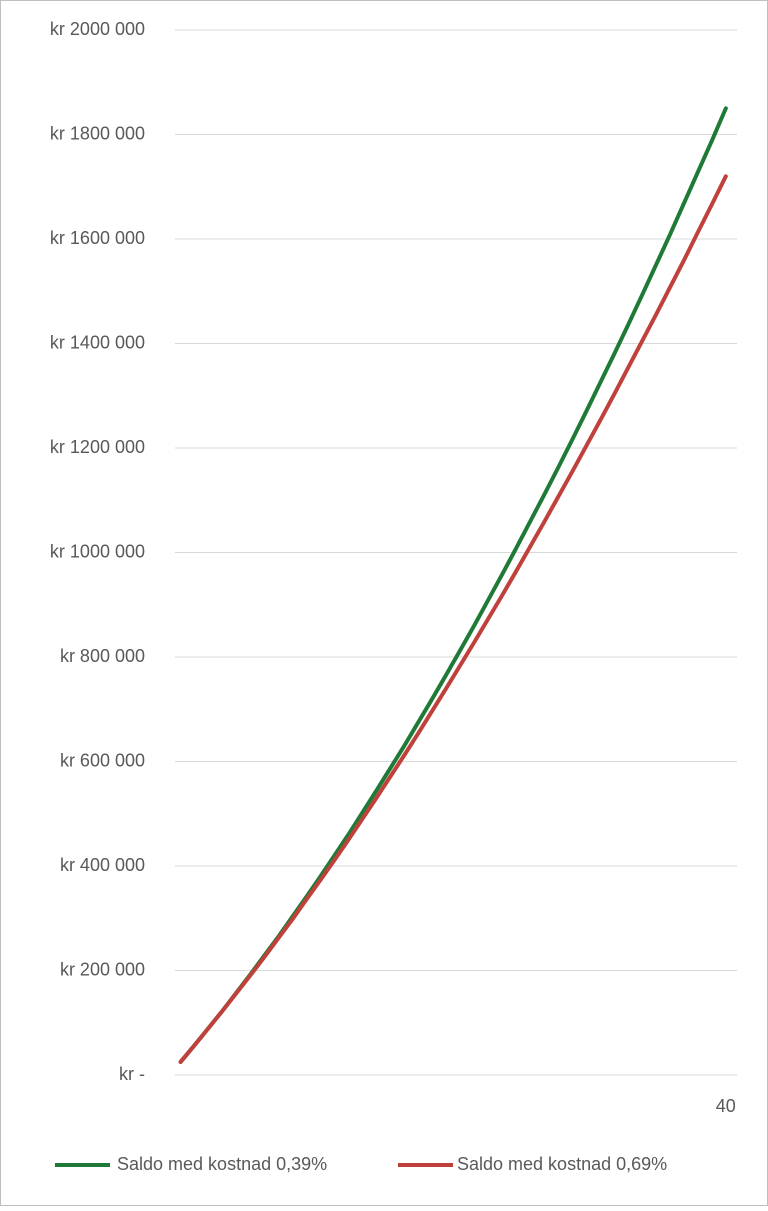 Image resolution: width=768 pixels, height=1211 pixels. Describe the element at coordinates (102, 865) in the screenshot. I see `y-tick-label: kr 400 000` at that location.